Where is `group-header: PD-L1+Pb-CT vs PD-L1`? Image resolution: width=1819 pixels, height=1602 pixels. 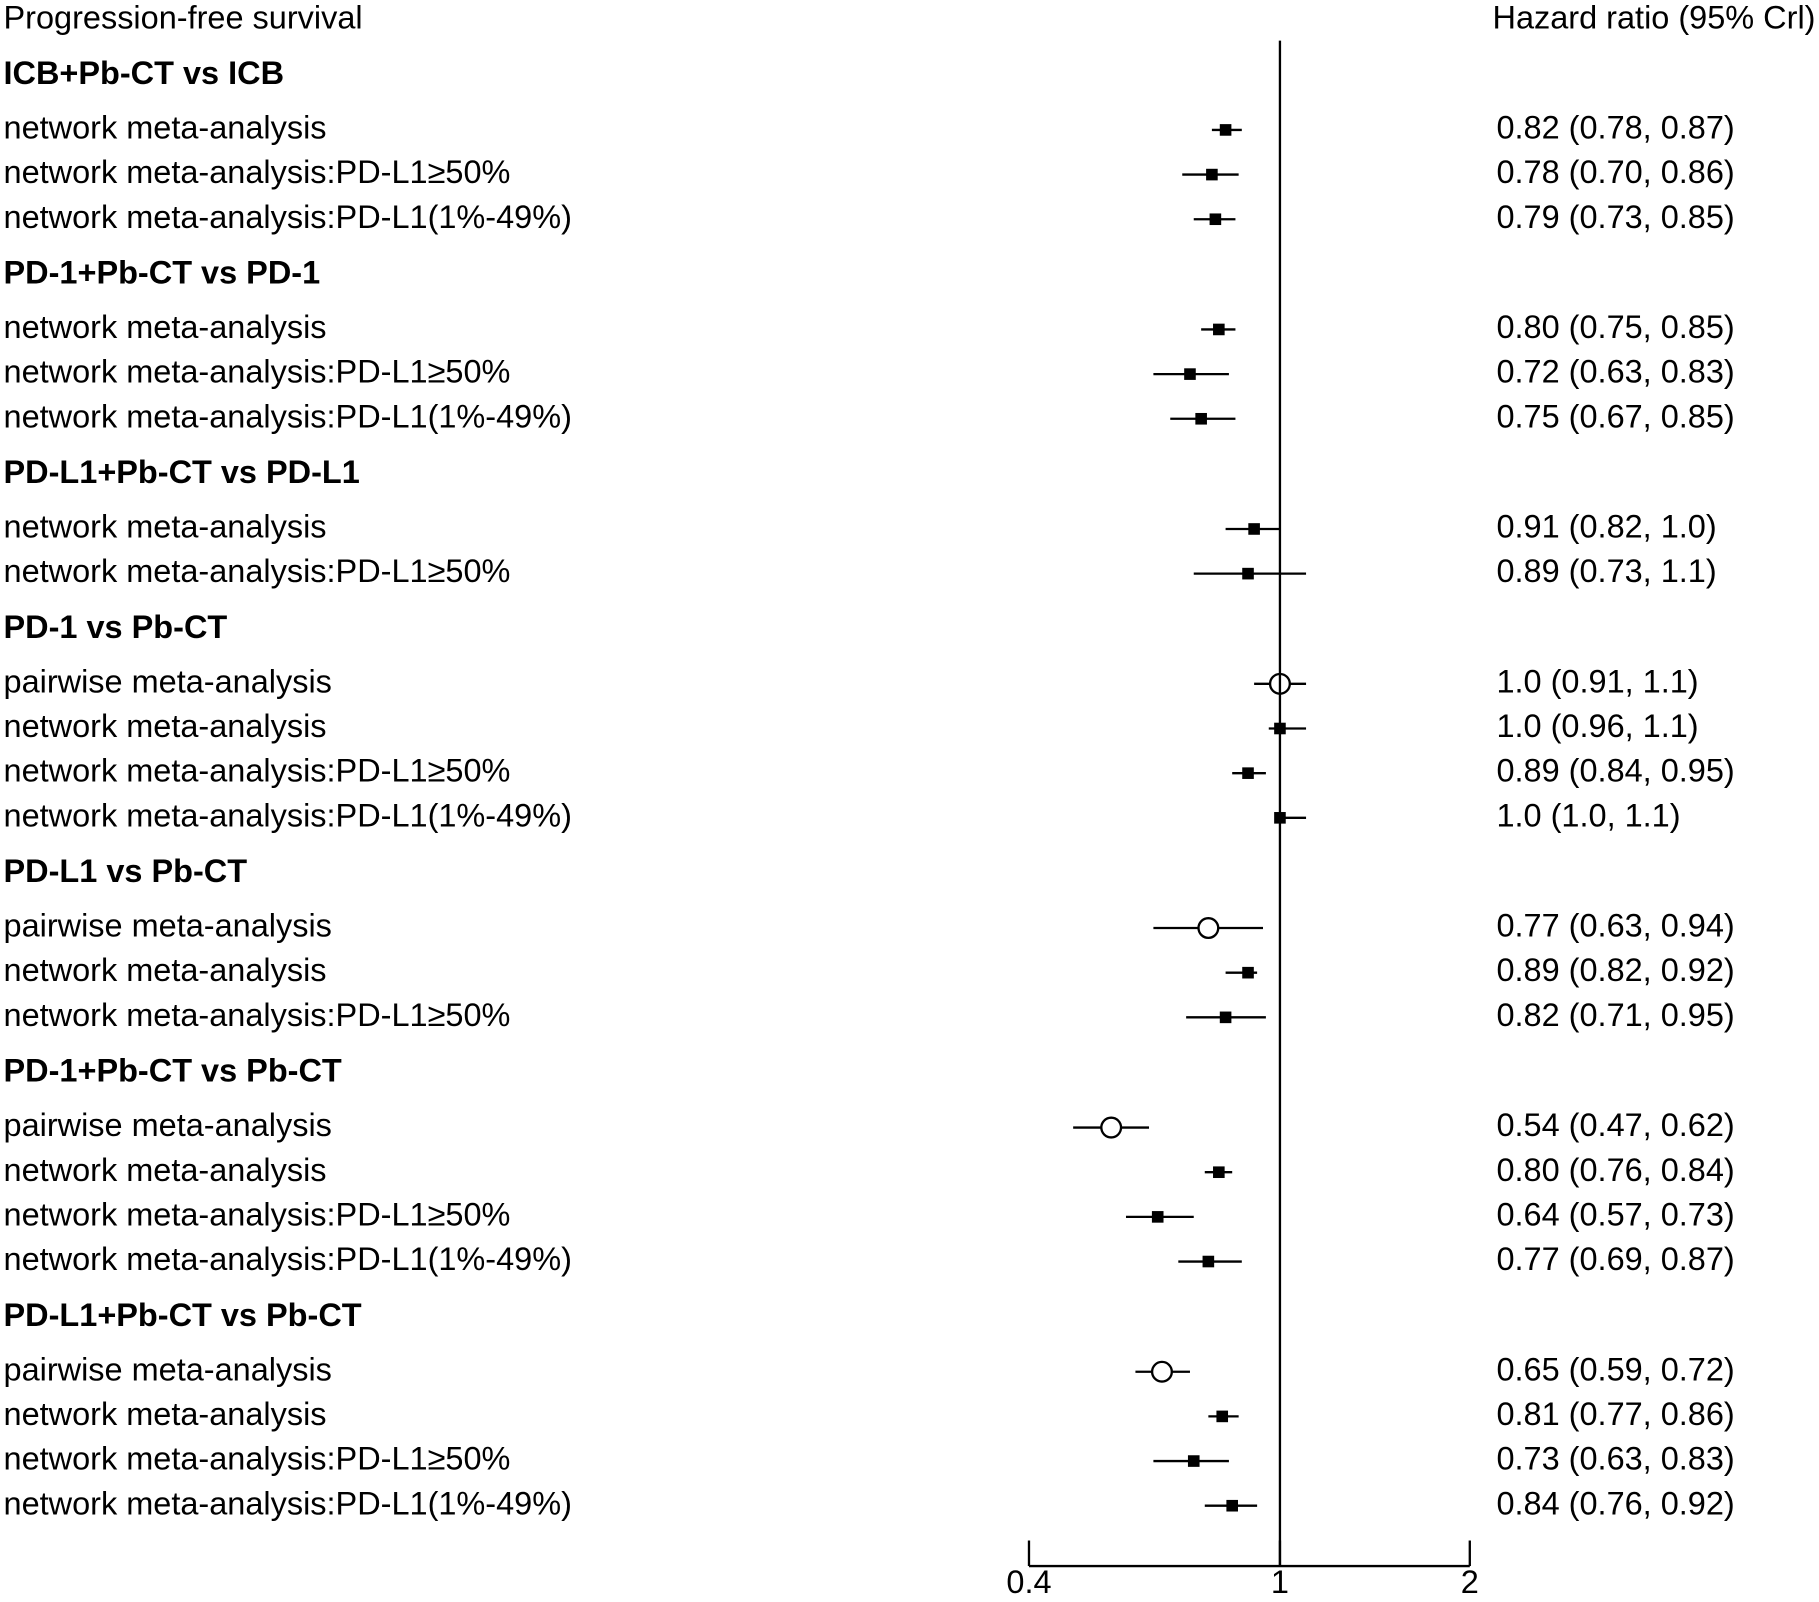 group-header: PD-L1+Pb-CT vs PD-L1 is located at coordinates (182, 472).